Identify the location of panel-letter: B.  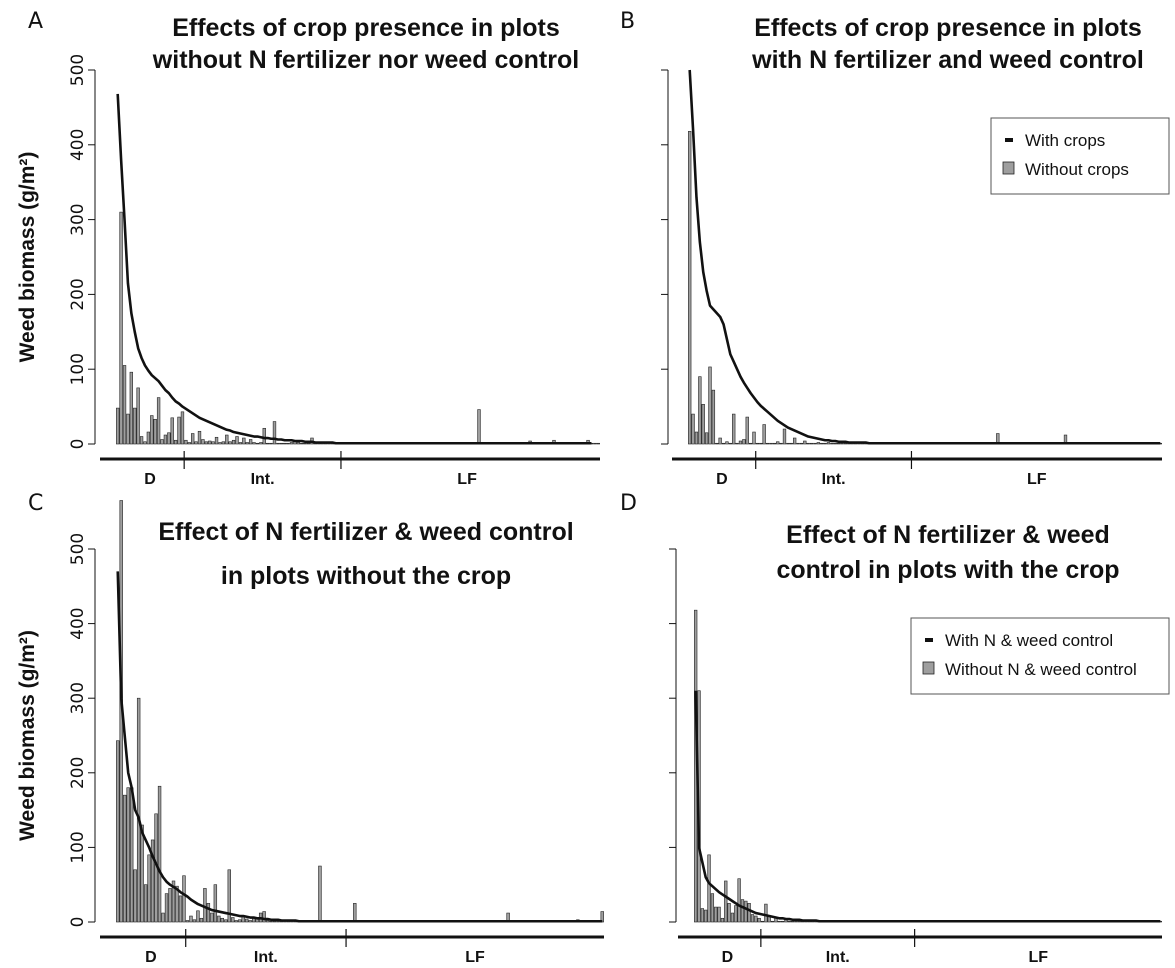
(627, 21).